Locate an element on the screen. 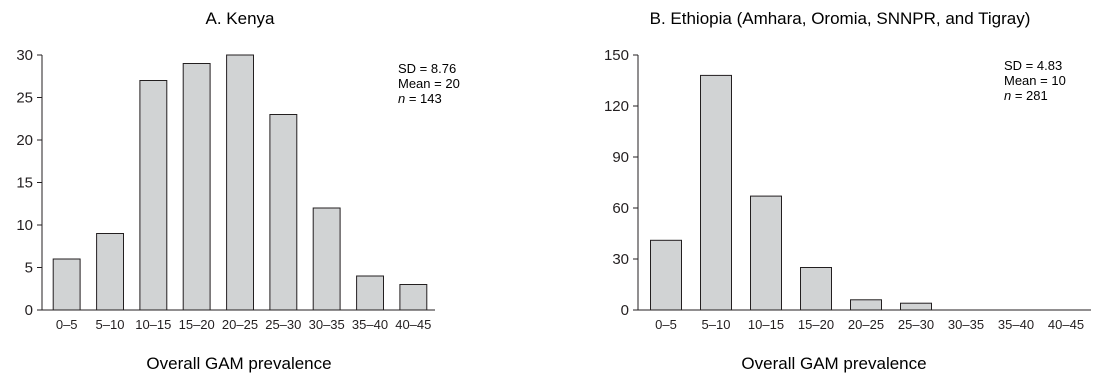 Image resolution: width=1101 pixels, height=377 pixels. y-tick-label: 25 is located at coordinates (24, 98).